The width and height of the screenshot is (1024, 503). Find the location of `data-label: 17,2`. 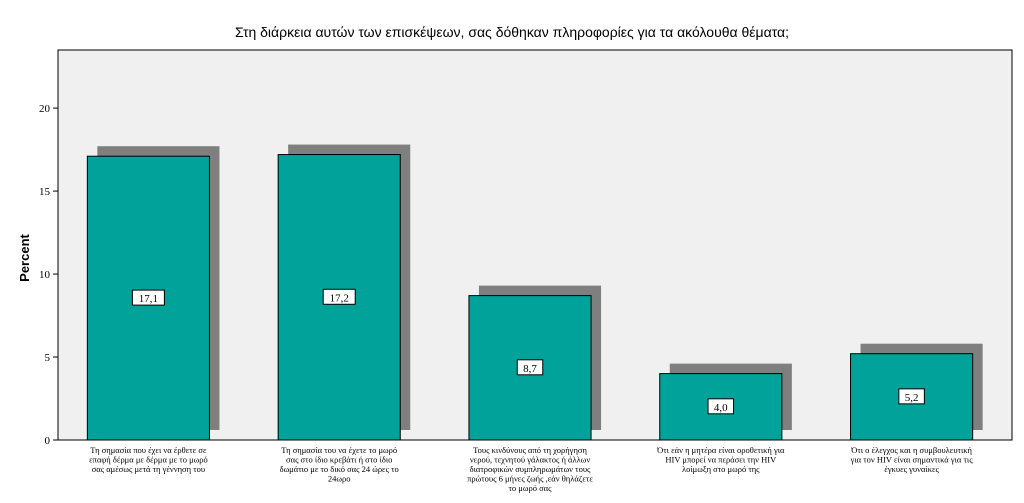

data-label: 17,2 is located at coordinates (339, 298).